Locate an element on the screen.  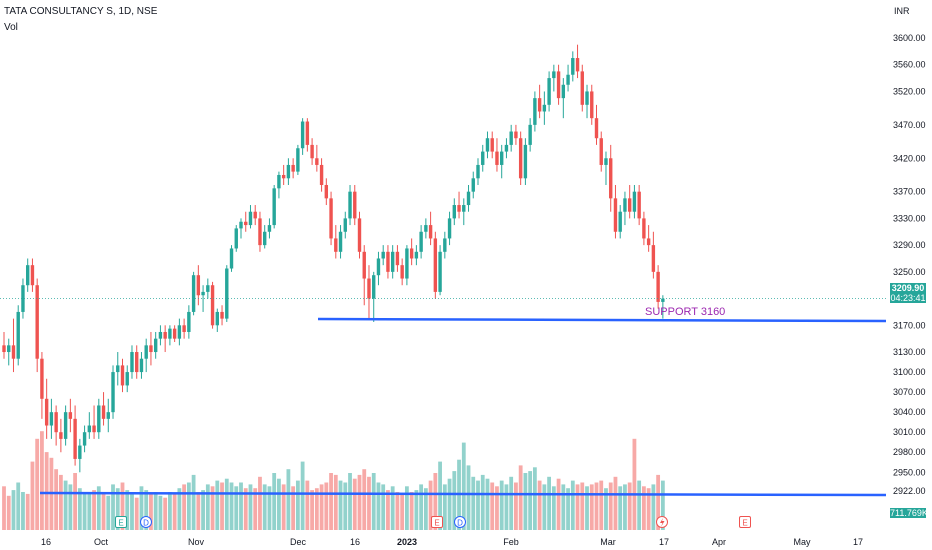
support-annotation: SUPPORT 3160 is located at coordinates (685, 312).